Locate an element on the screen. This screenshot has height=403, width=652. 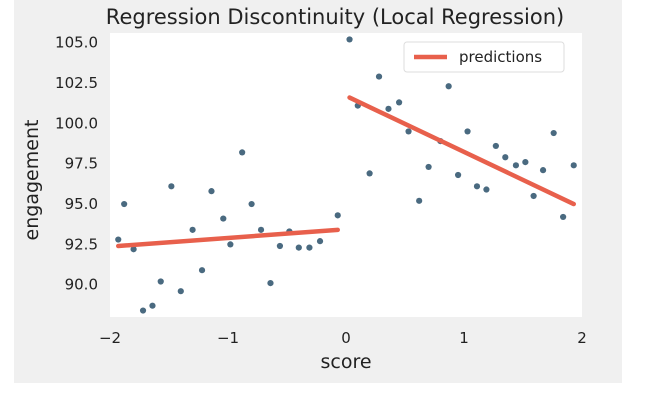
x-tick-label: 2 is located at coordinates (582, 338).